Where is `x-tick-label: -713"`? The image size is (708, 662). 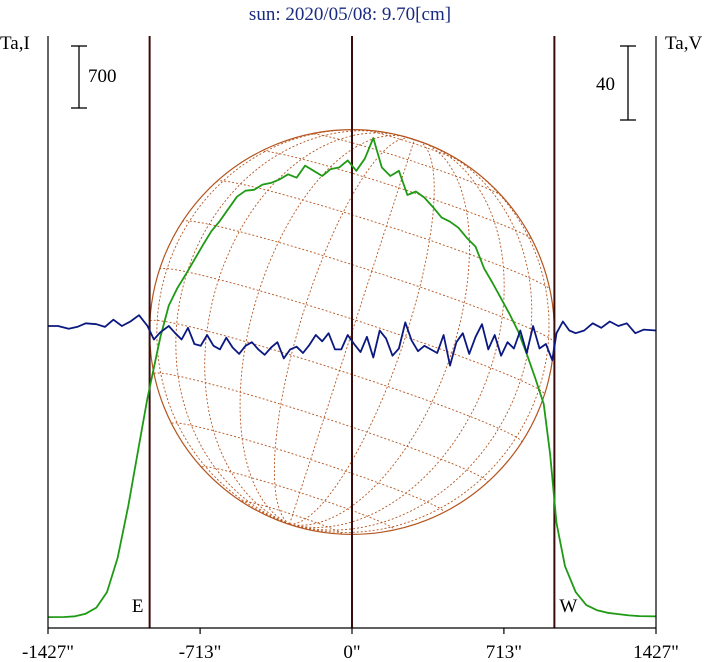 x-tick-label: -713" is located at coordinates (200, 652).